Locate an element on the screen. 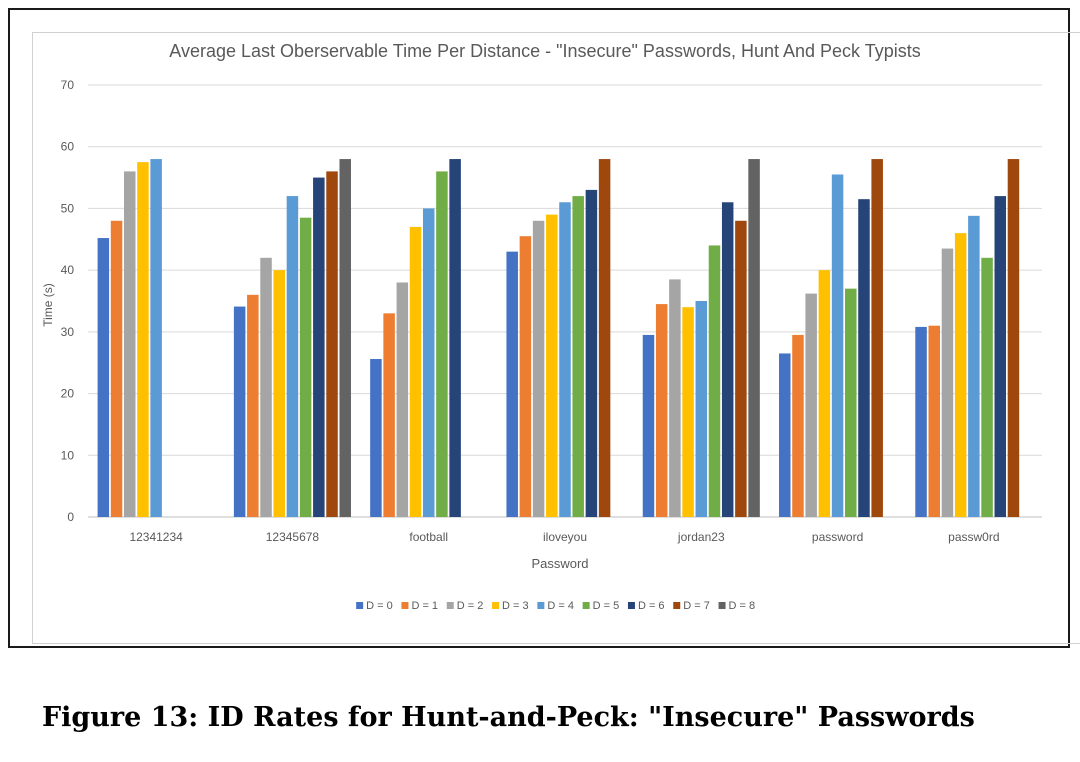  bar-football-d=2 is located at coordinates (402, 399).